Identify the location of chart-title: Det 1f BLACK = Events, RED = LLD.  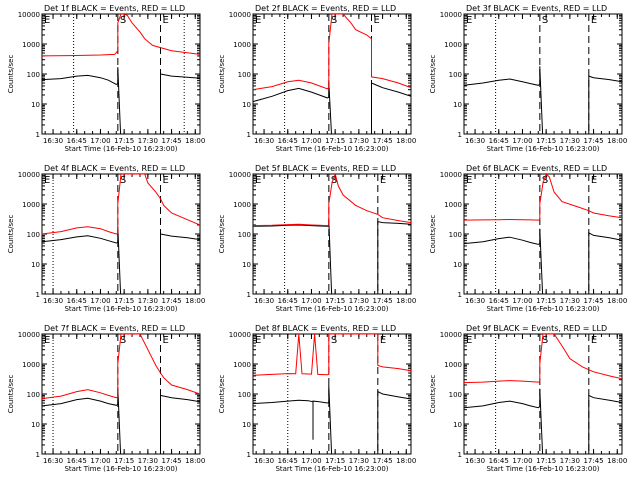
(114, 8).